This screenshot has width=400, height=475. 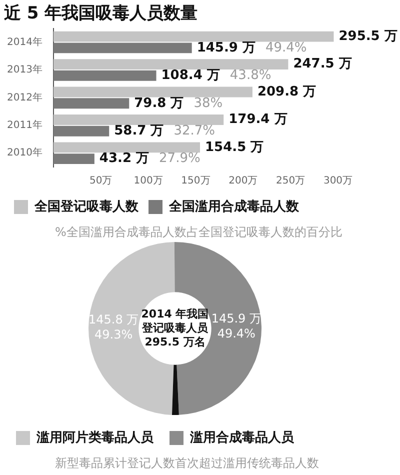 I want to click on data-label: 247.5 万, so click(x=322, y=64).